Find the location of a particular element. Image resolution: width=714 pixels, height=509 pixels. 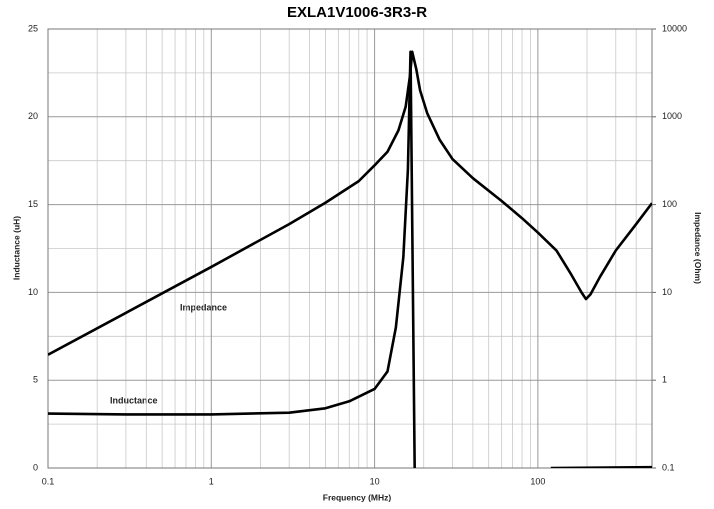

y2-tick-label: 10000 is located at coordinates (674, 28).